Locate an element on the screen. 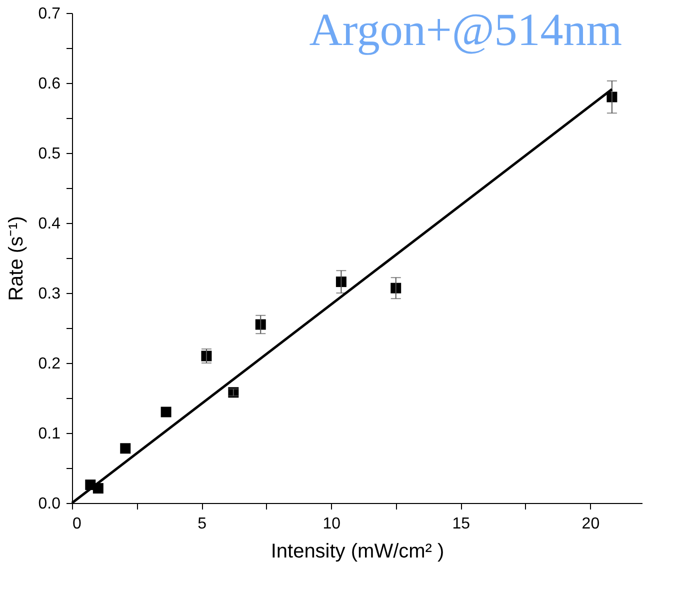 This screenshot has height=594, width=695. y-axis-title: Rate (s⁻¹) is located at coordinates (16, 258).